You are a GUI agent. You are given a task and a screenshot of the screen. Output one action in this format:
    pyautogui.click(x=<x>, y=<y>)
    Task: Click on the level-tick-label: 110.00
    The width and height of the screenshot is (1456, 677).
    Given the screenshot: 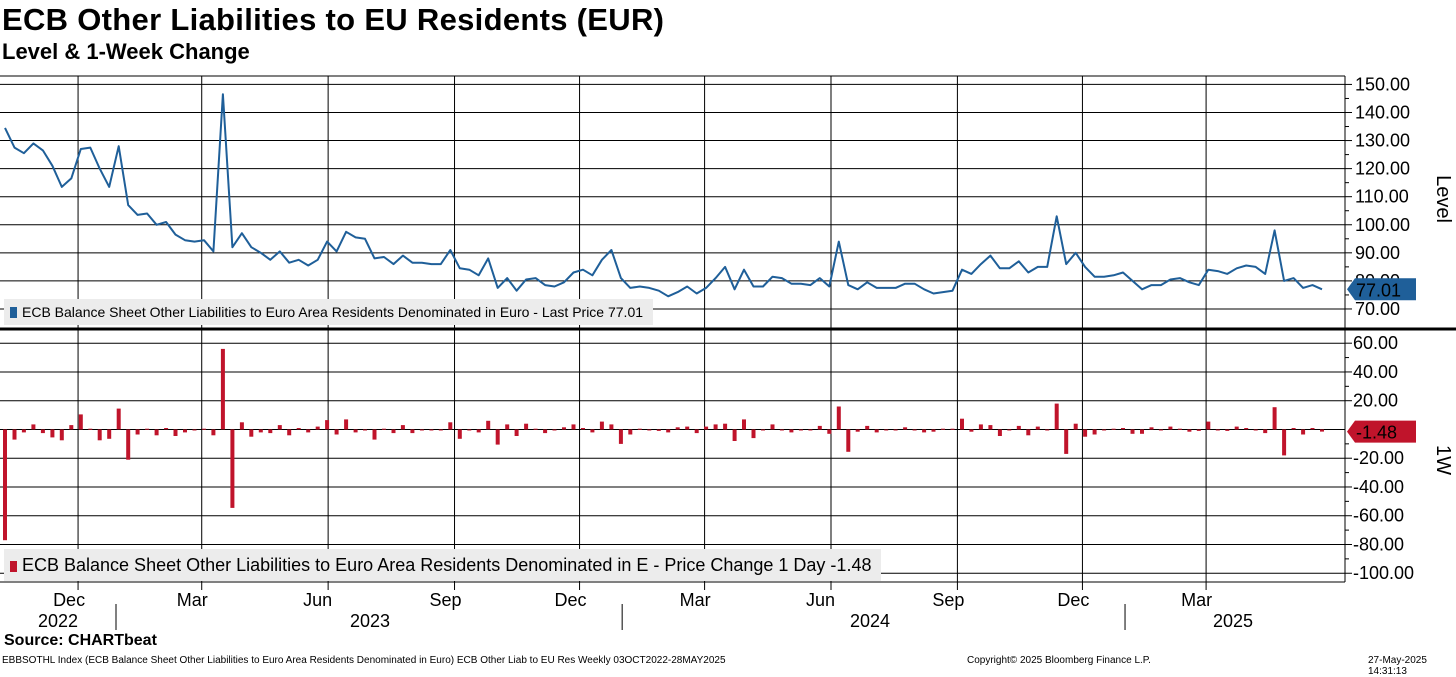 What is the action you would take?
    pyautogui.click(x=1382, y=197)
    